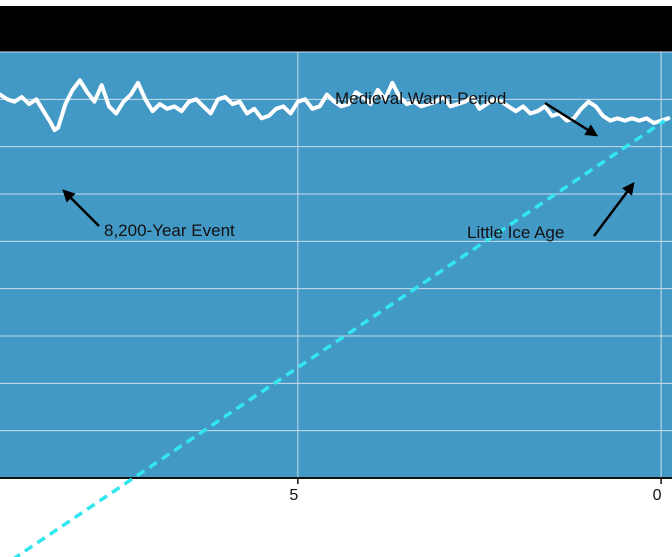 This screenshot has height=557, width=672. What do you see at coordinates (515, 232) in the screenshot?
I see `annotation-label: Little Ice Age` at bounding box center [515, 232].